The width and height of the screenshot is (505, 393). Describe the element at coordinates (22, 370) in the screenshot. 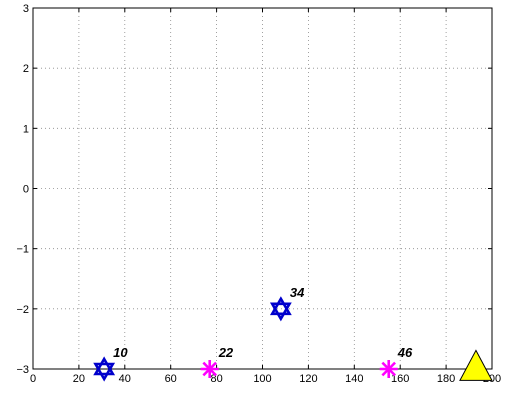

I see `y-tick-label: −3` at that location.